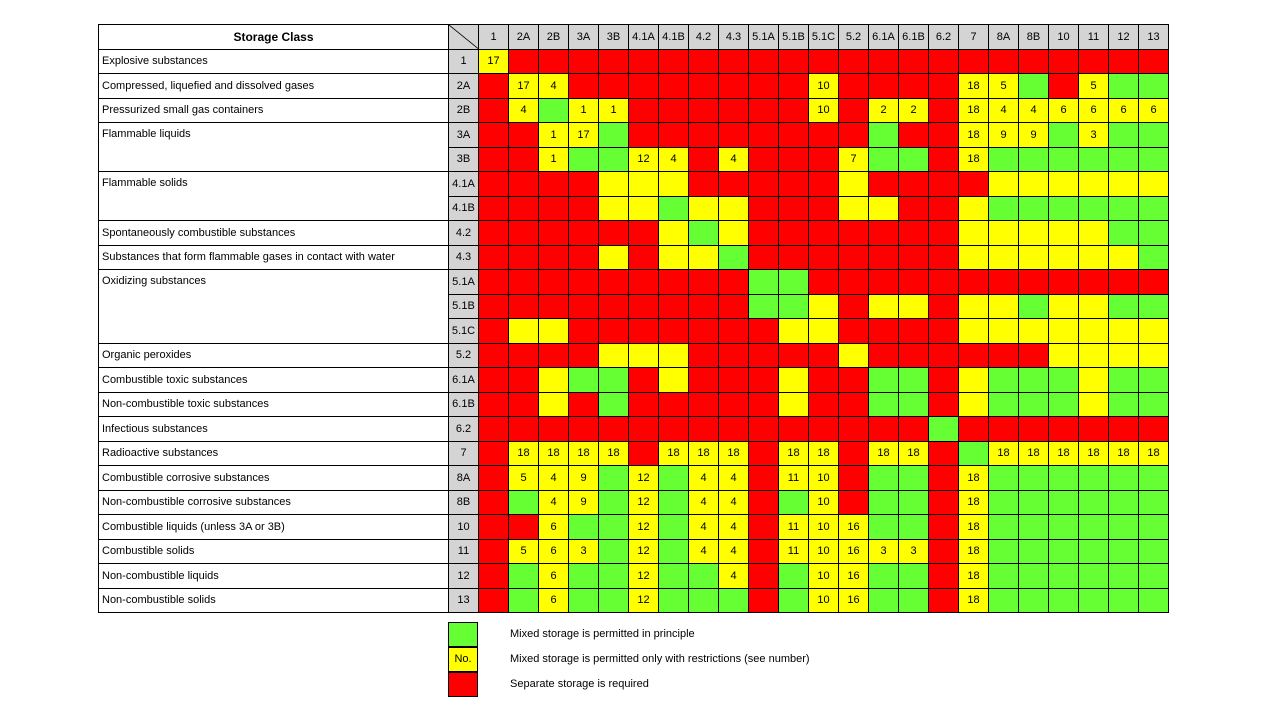 The image size is (1280, 720). Describe the element at coordinates (853, 527) in the screenshot. I see `cell-restricted: 16` at that location.